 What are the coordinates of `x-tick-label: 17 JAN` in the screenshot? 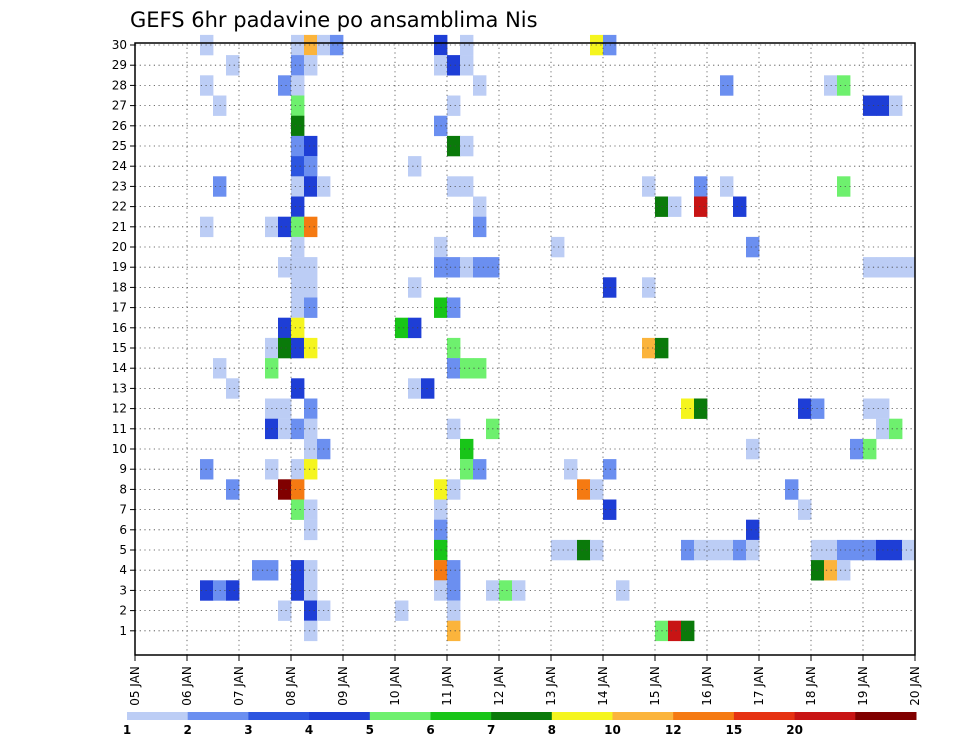 It's located at (759, 686).